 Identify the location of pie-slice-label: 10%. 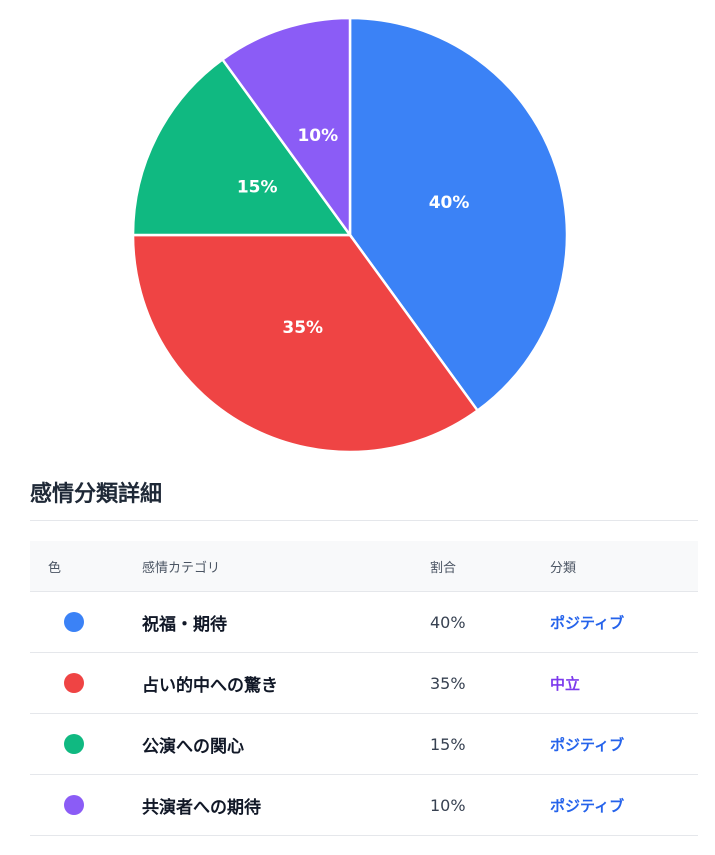
(317, 136).